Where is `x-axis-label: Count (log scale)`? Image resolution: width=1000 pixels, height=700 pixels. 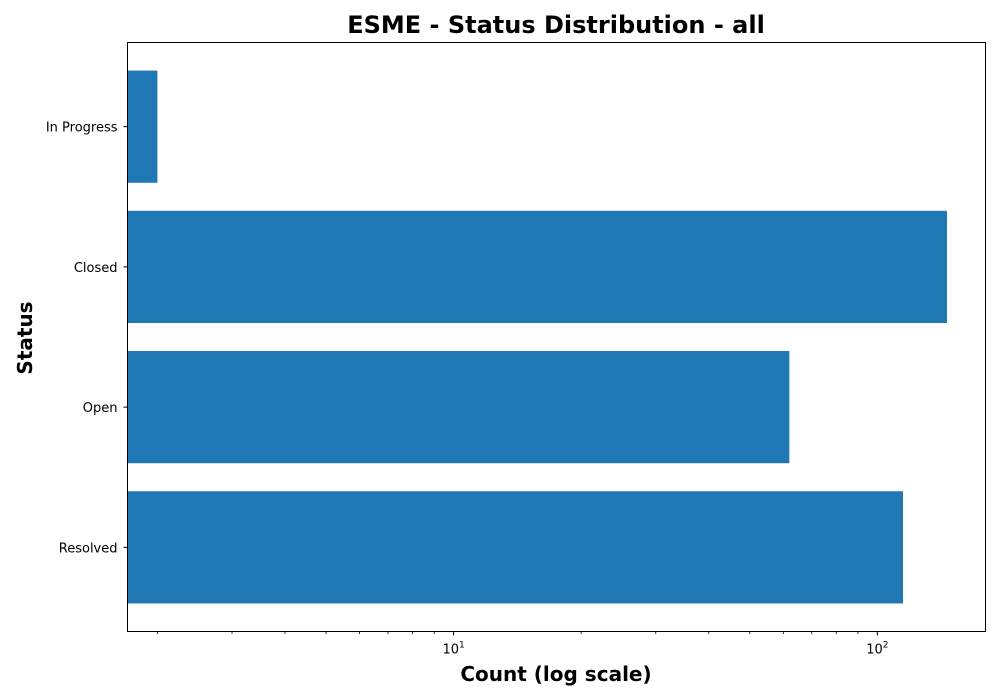
x-axis-label: Count (log scale) is located at coordinates (555, 674).